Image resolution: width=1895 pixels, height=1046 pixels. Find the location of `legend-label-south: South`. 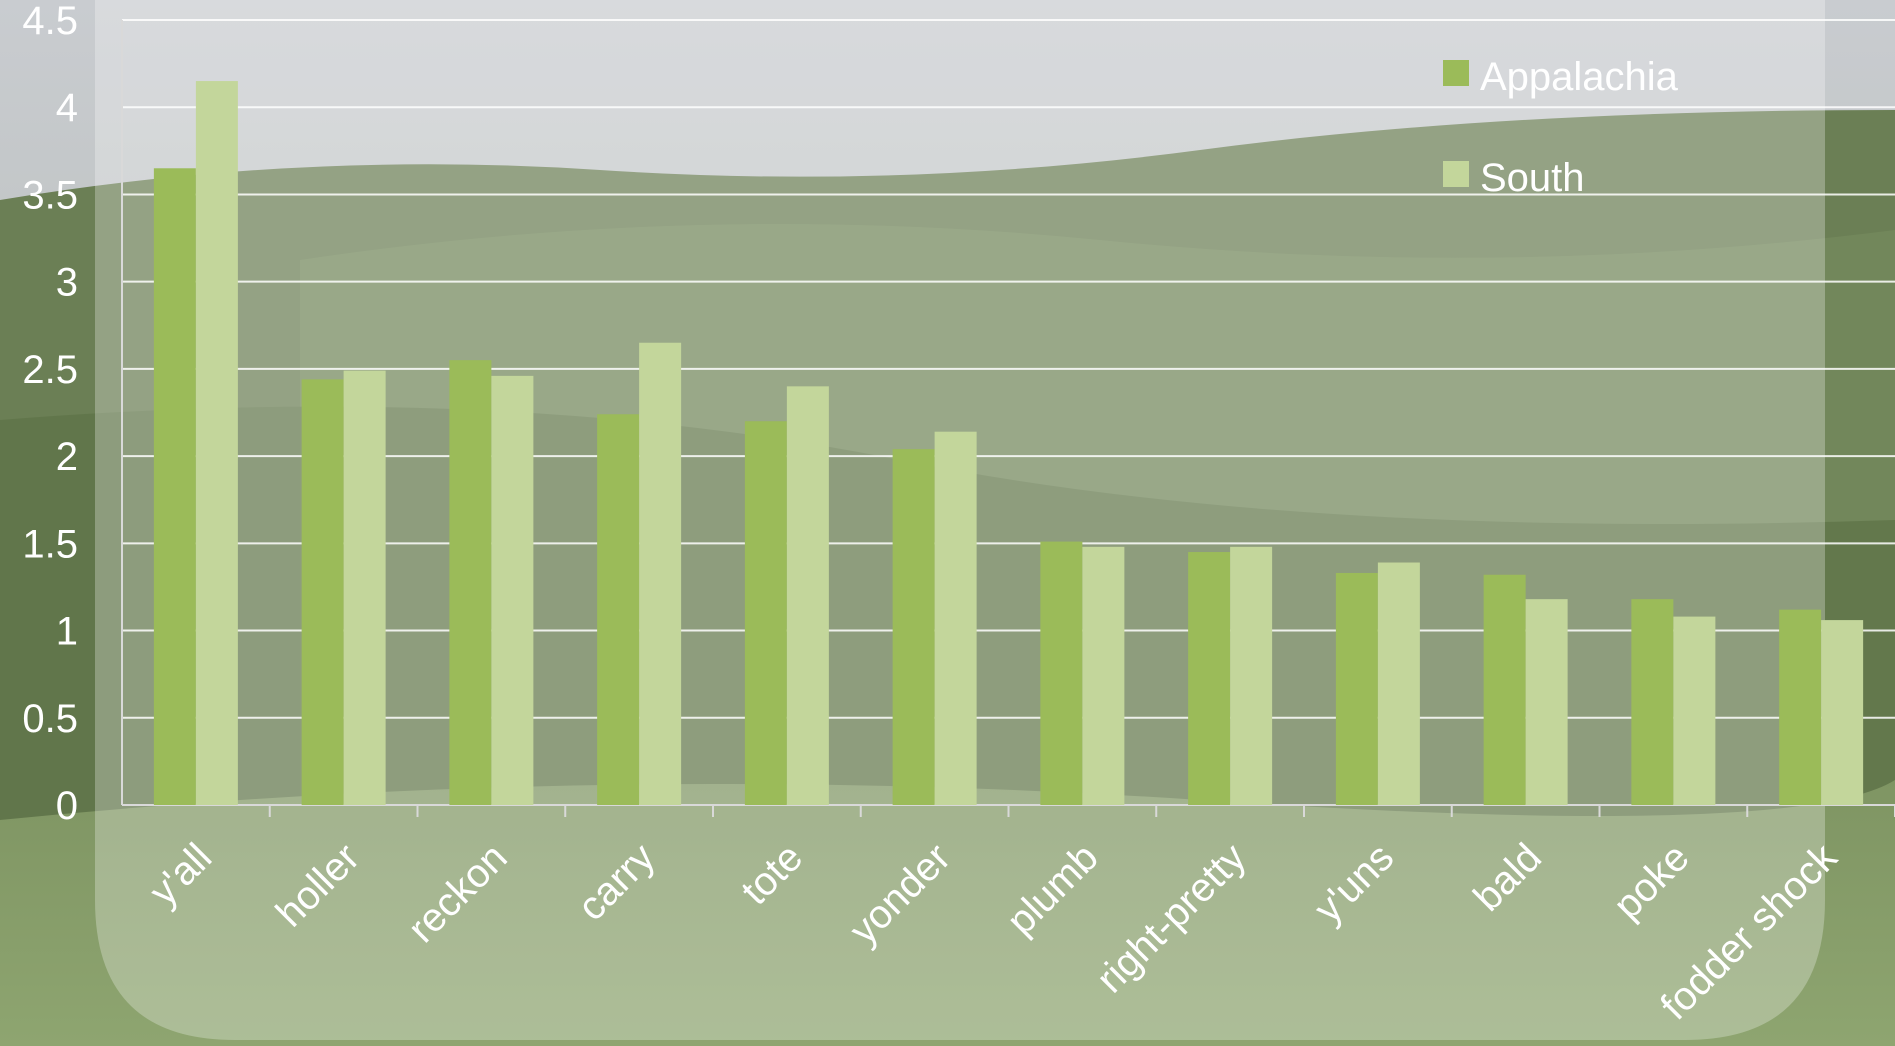

legend-label-south: South is located at coordinates (1532, 178).